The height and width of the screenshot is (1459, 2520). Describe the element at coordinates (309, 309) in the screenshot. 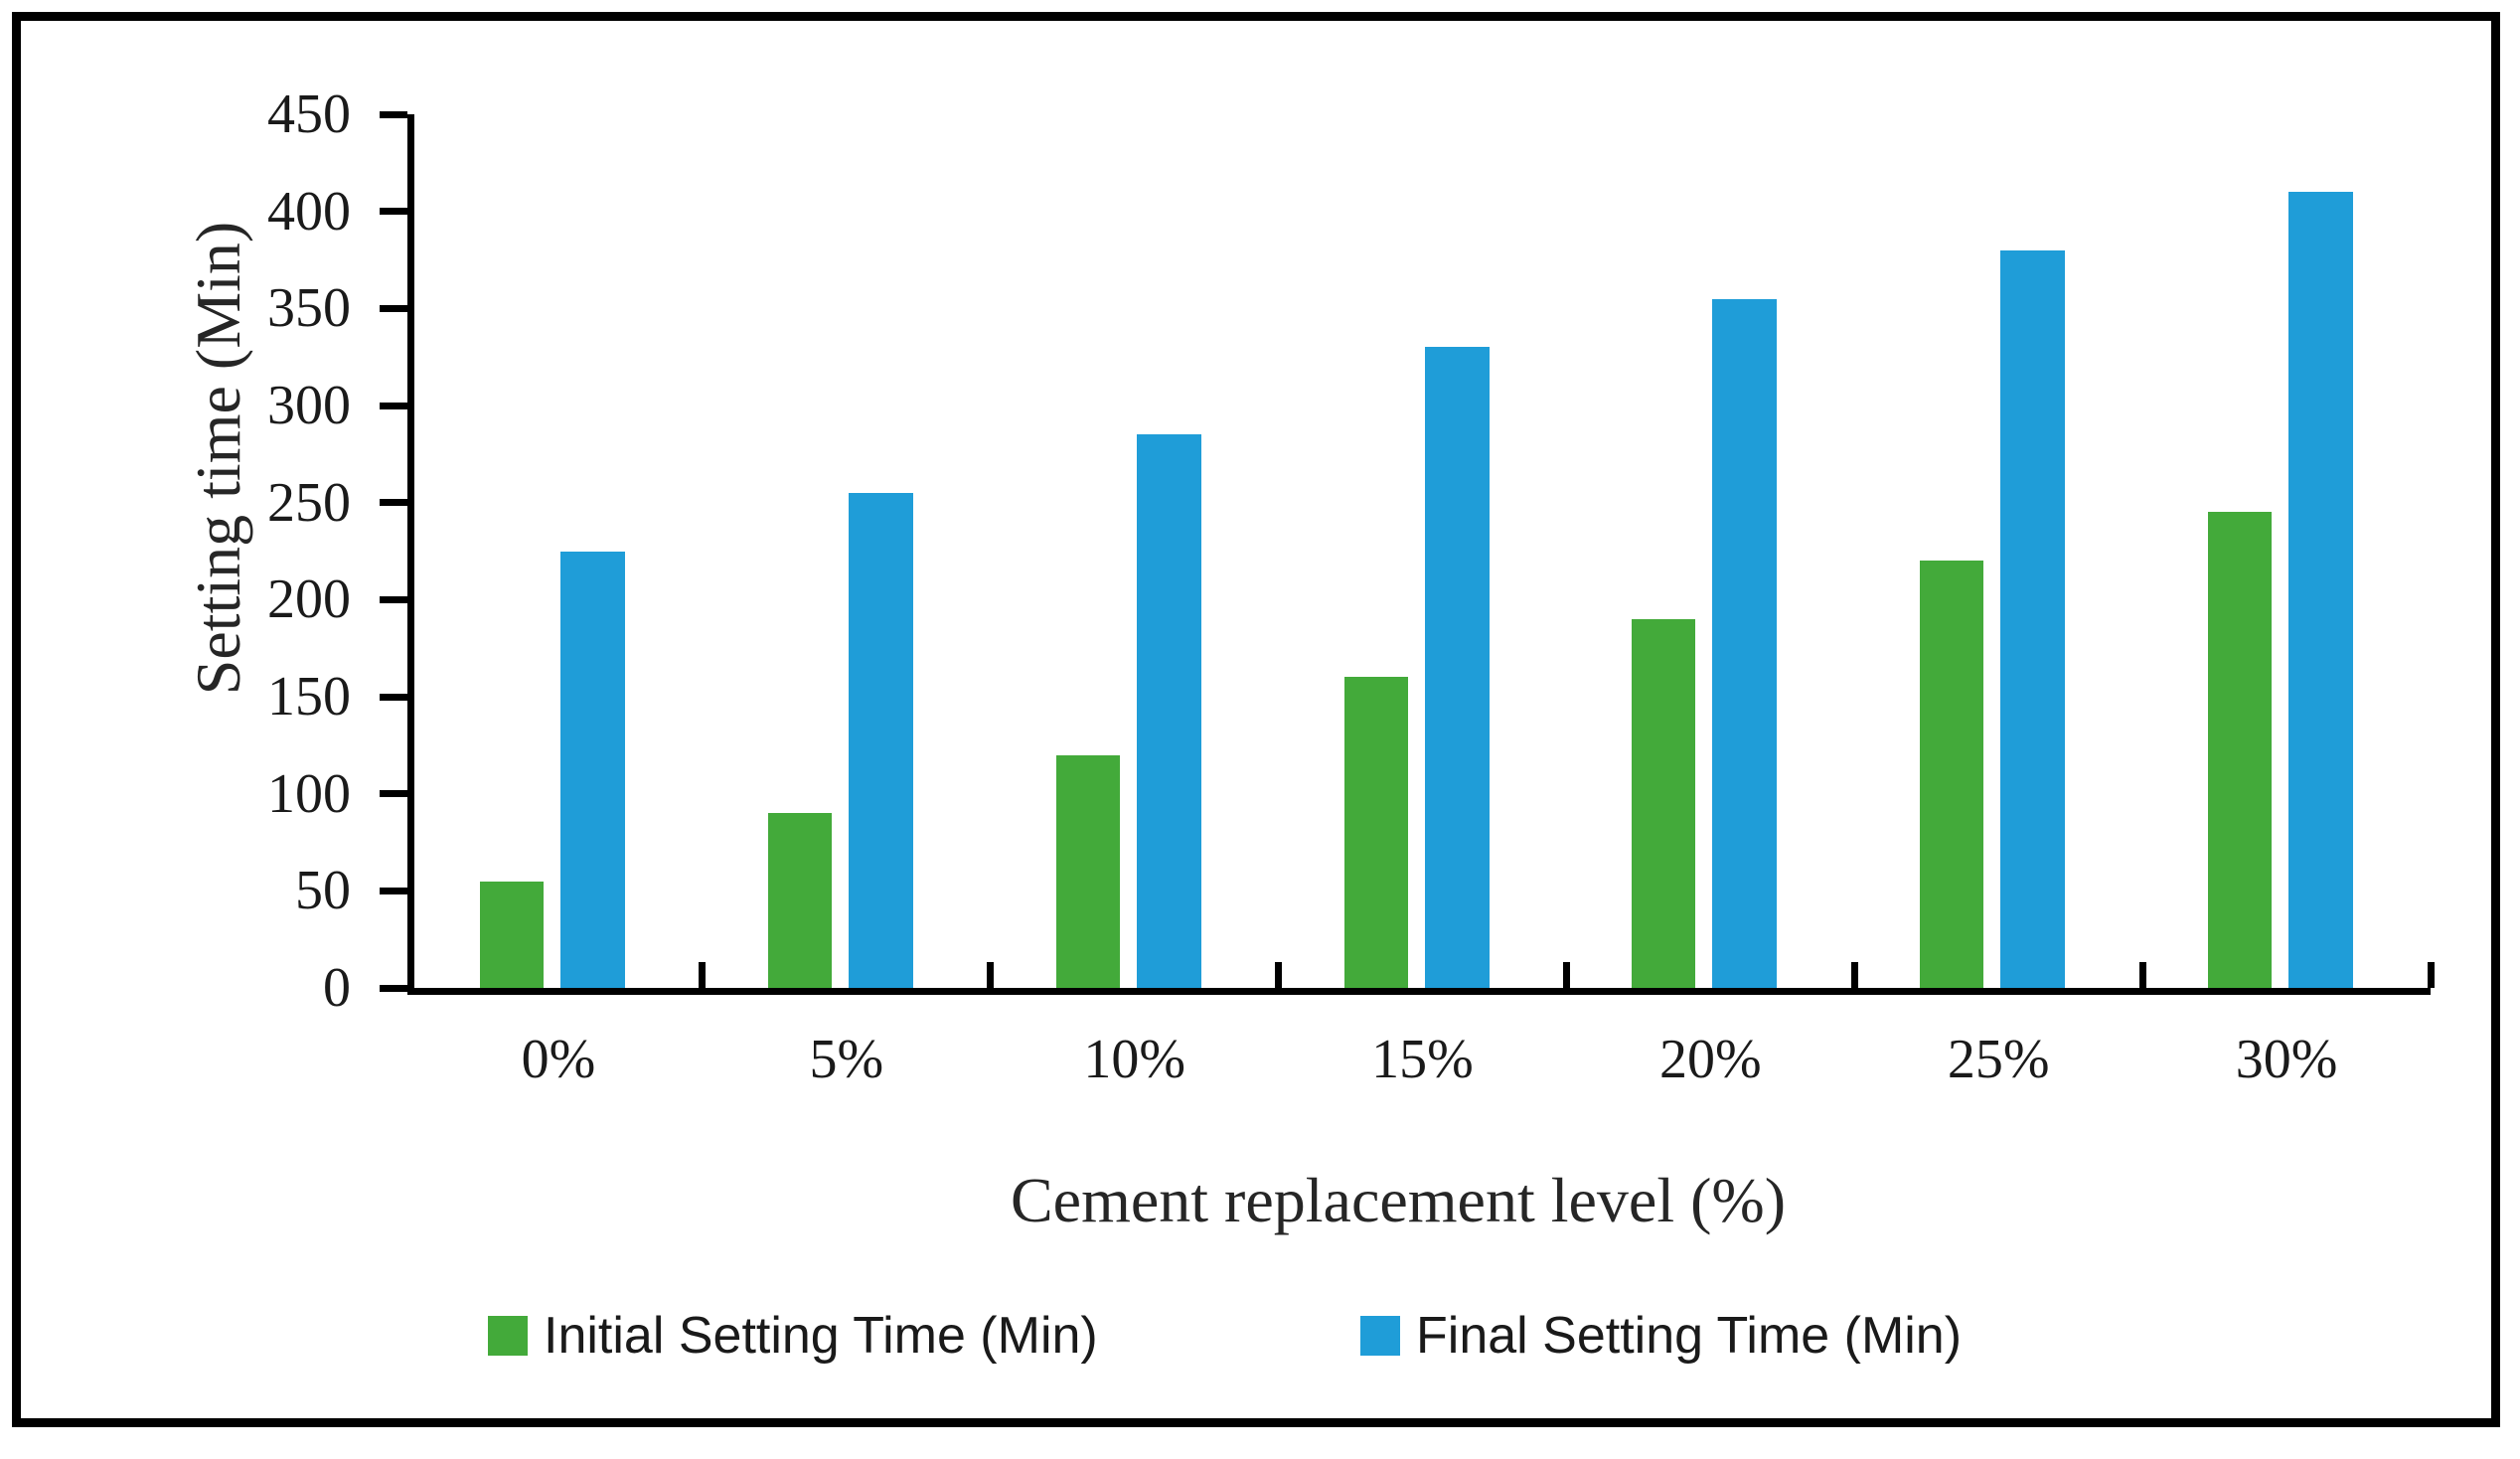

I see `y-tick-label: 350` at that location.